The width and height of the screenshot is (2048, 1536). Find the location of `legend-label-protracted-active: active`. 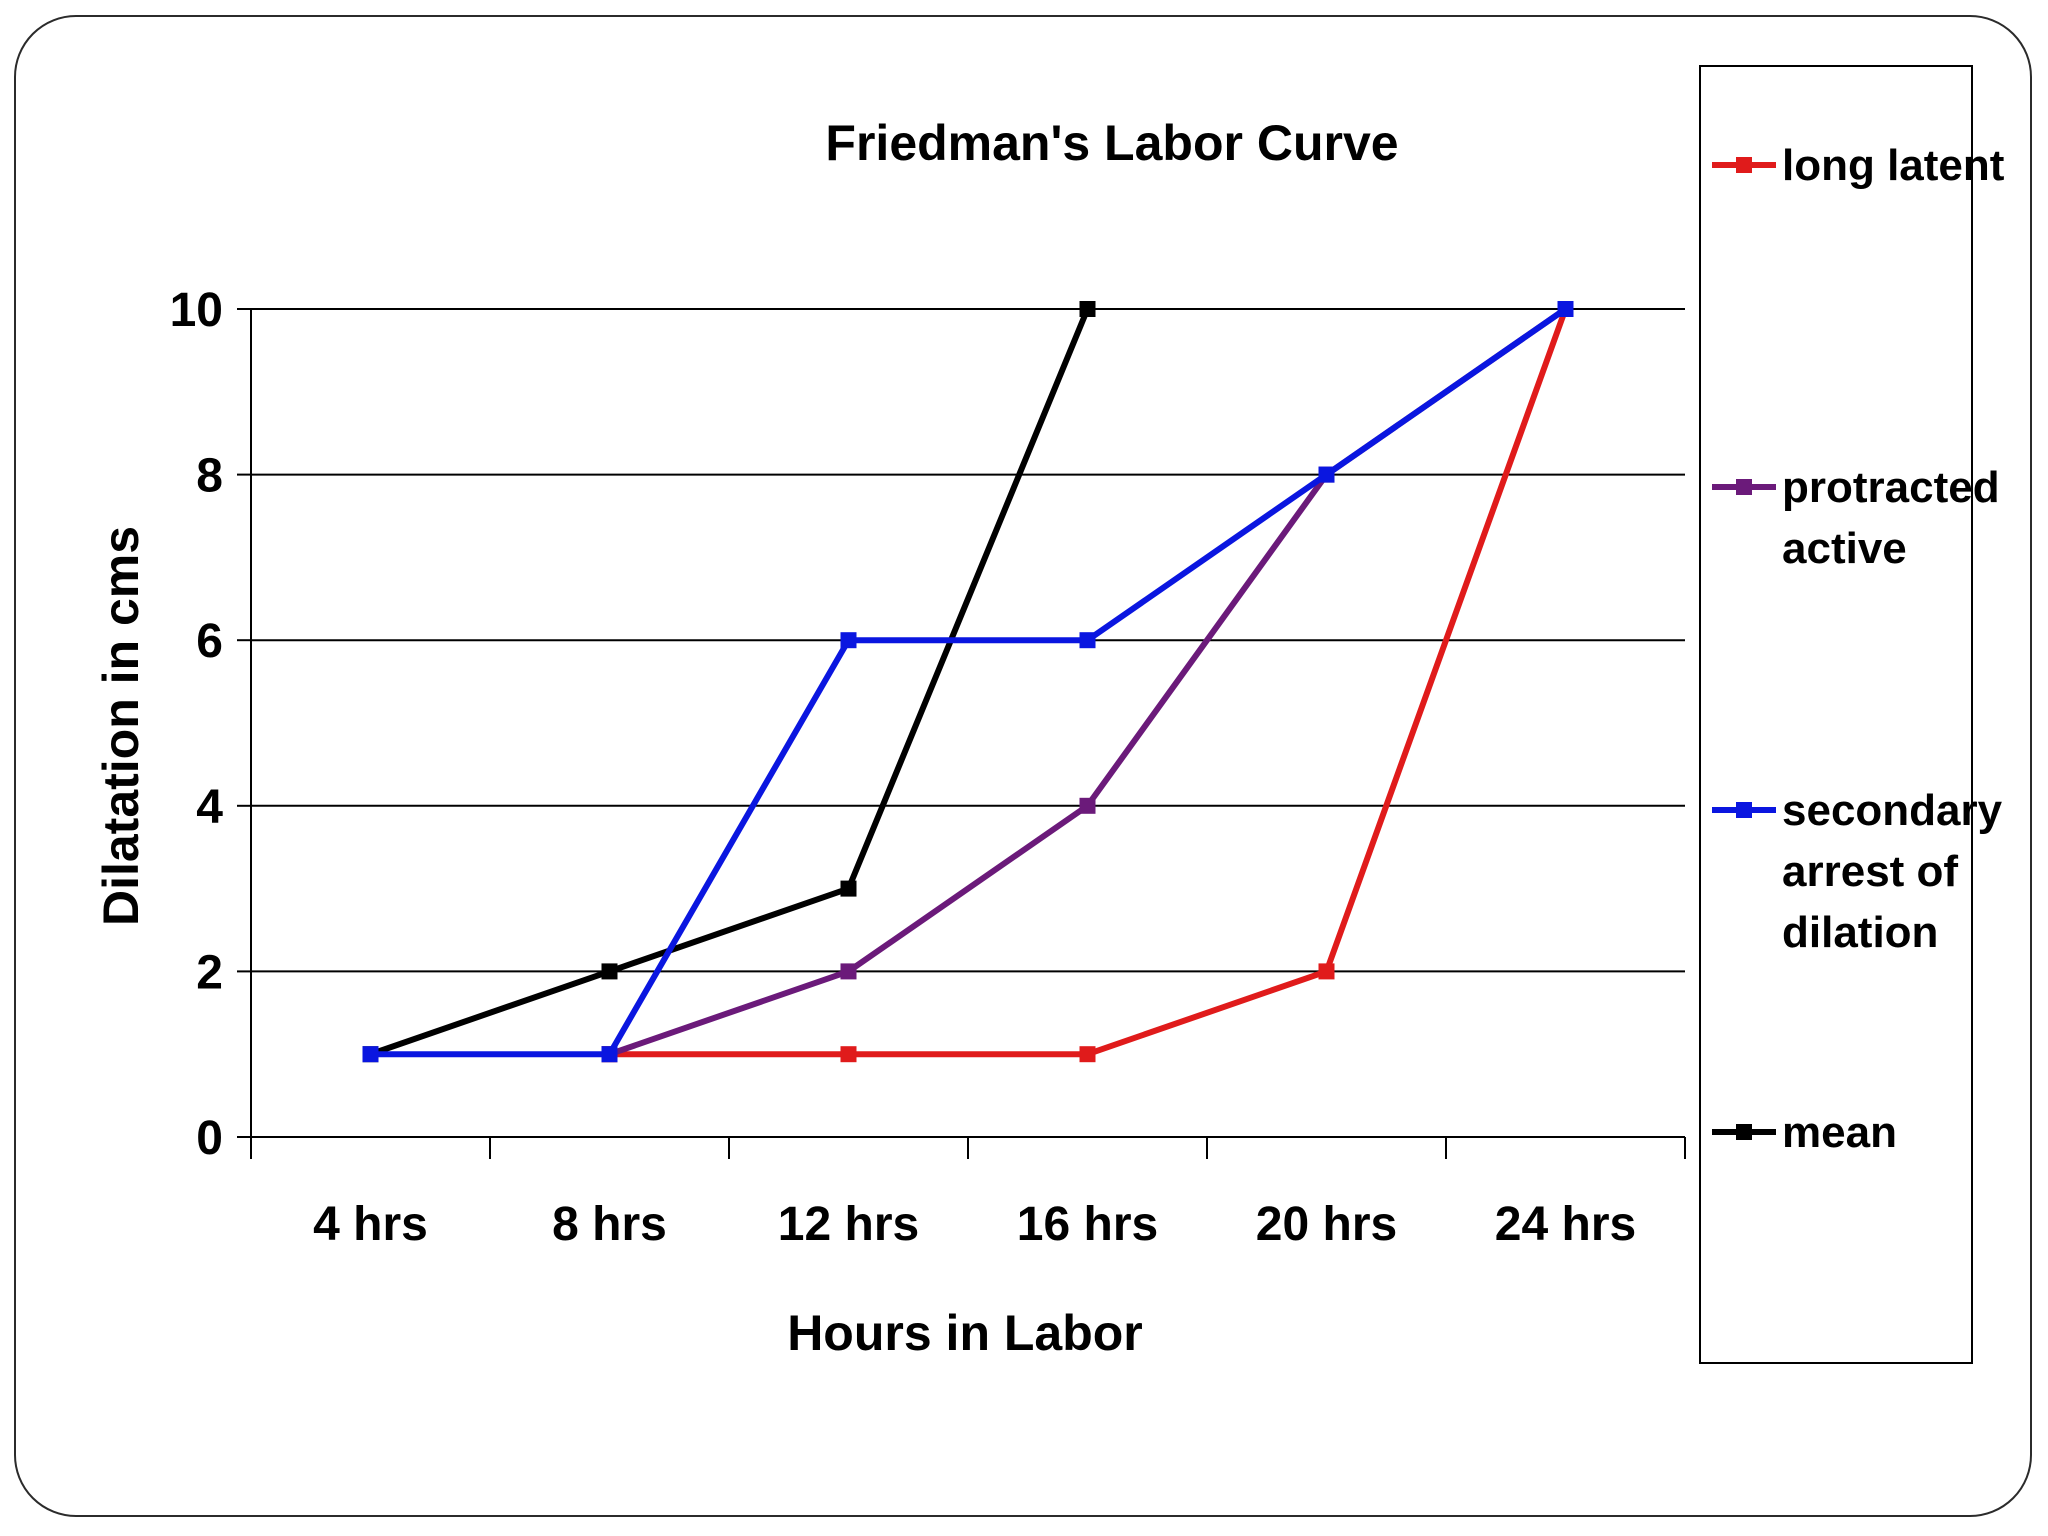

legend-label-protracted-active: active is located at coordinates (1844, 548).